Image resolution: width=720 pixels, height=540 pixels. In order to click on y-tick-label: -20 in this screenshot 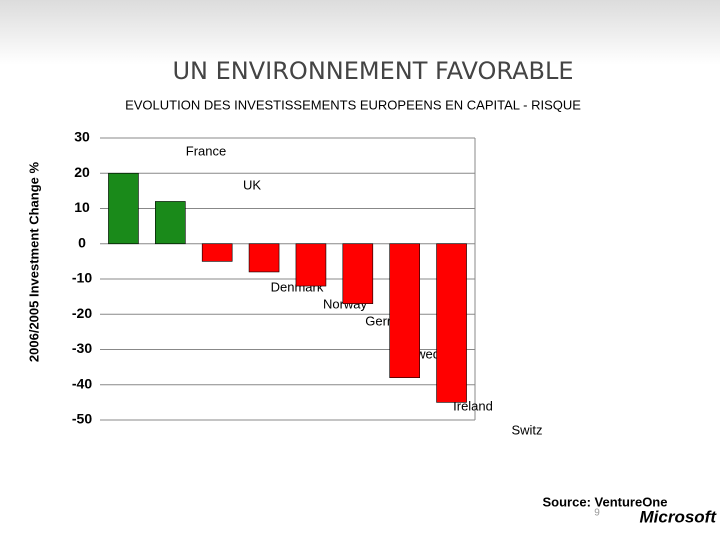, I will do `click(82, 313)`.